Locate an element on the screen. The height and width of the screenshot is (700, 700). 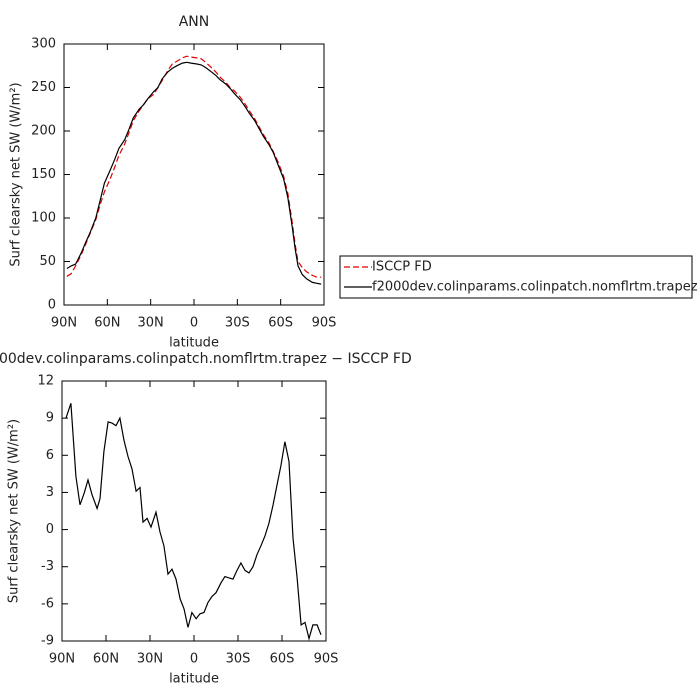
y-tick-label: 200 is located at coordinates (43, 131).